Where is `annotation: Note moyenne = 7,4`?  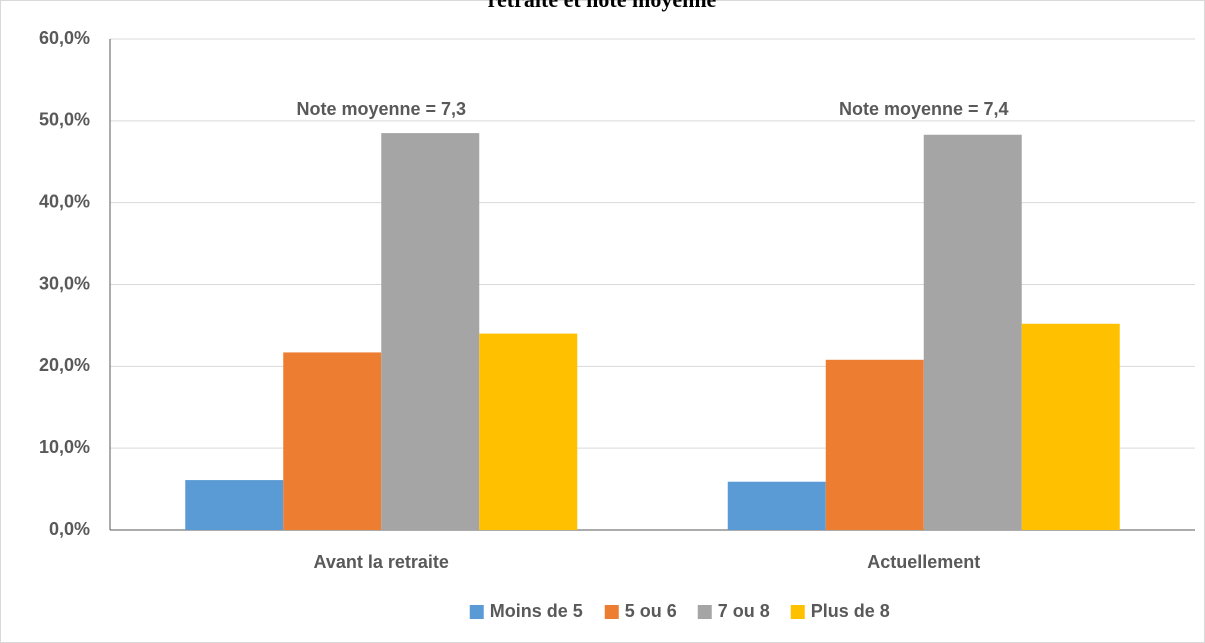 annotation: Note moyenne = 7,4 is located at coordinates (924, 109).